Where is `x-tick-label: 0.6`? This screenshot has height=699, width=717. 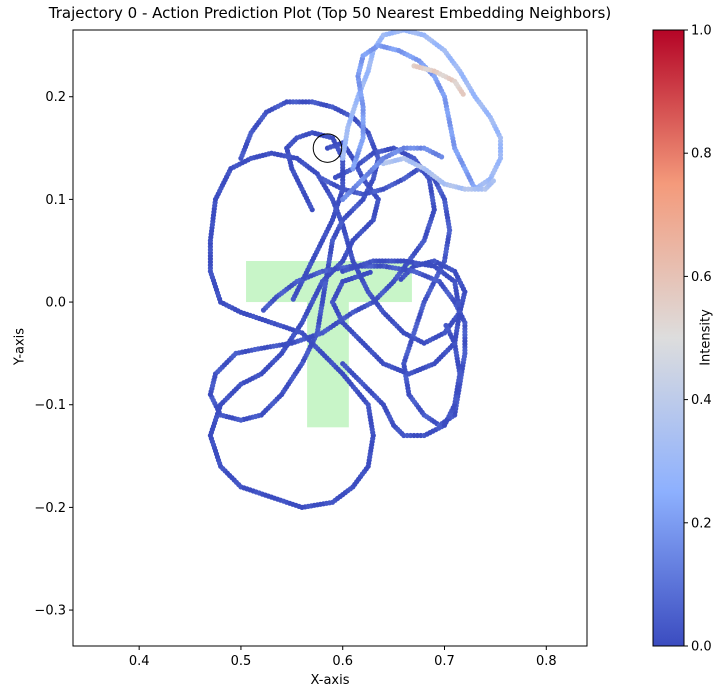 x-tick-label: 0.6 is located at coordinates (342, 661).